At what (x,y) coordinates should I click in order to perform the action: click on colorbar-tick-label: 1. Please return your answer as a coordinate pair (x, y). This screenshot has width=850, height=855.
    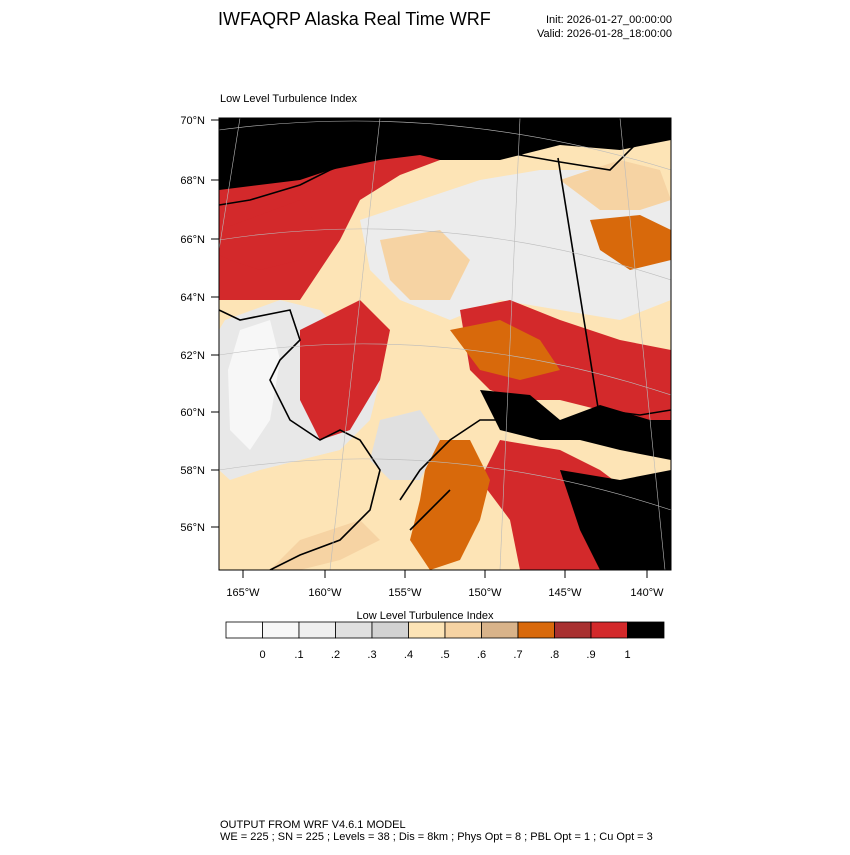
    Looking at the image, I should click on (627, 655).